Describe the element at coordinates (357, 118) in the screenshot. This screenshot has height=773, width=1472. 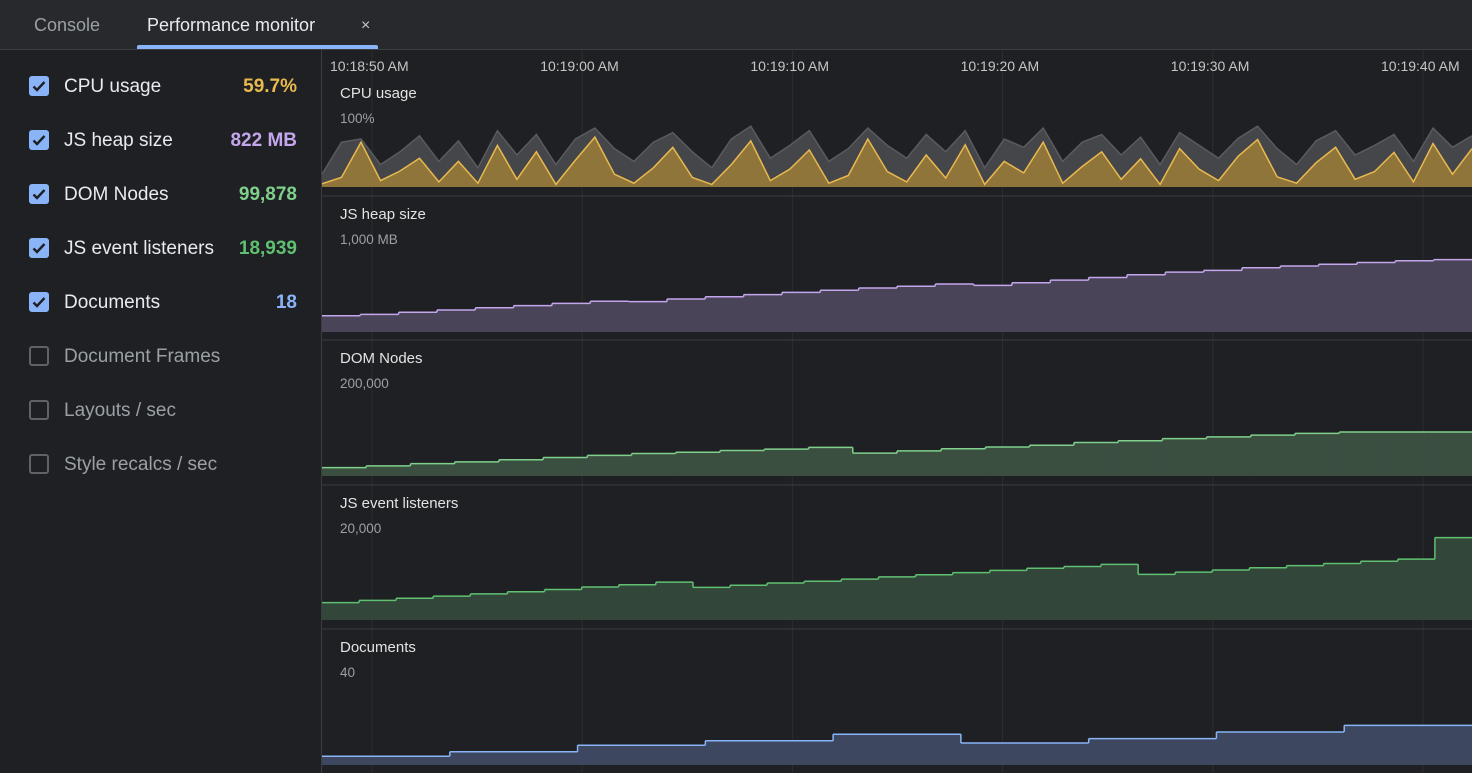
I see `chart-max-label: 100%` at that location.